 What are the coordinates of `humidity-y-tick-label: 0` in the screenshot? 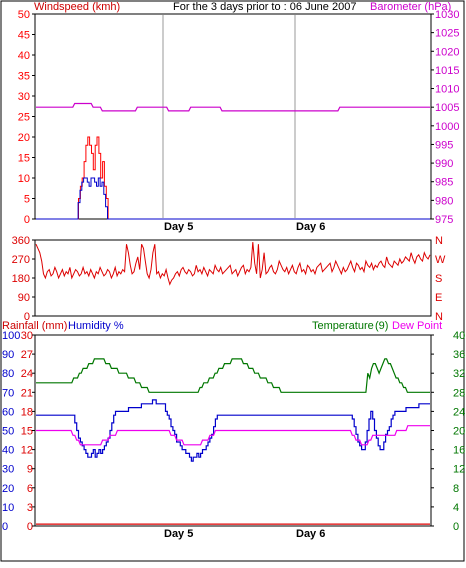 It's located at (5, 527).